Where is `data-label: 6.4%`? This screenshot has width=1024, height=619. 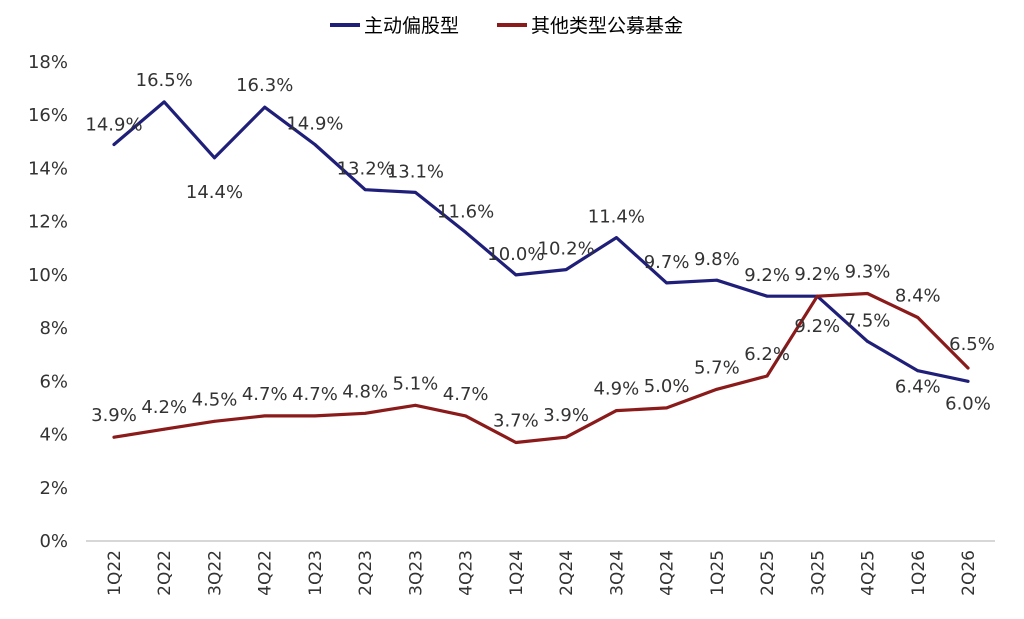
data-label: 6.4% is located at coordinates (918, 387).